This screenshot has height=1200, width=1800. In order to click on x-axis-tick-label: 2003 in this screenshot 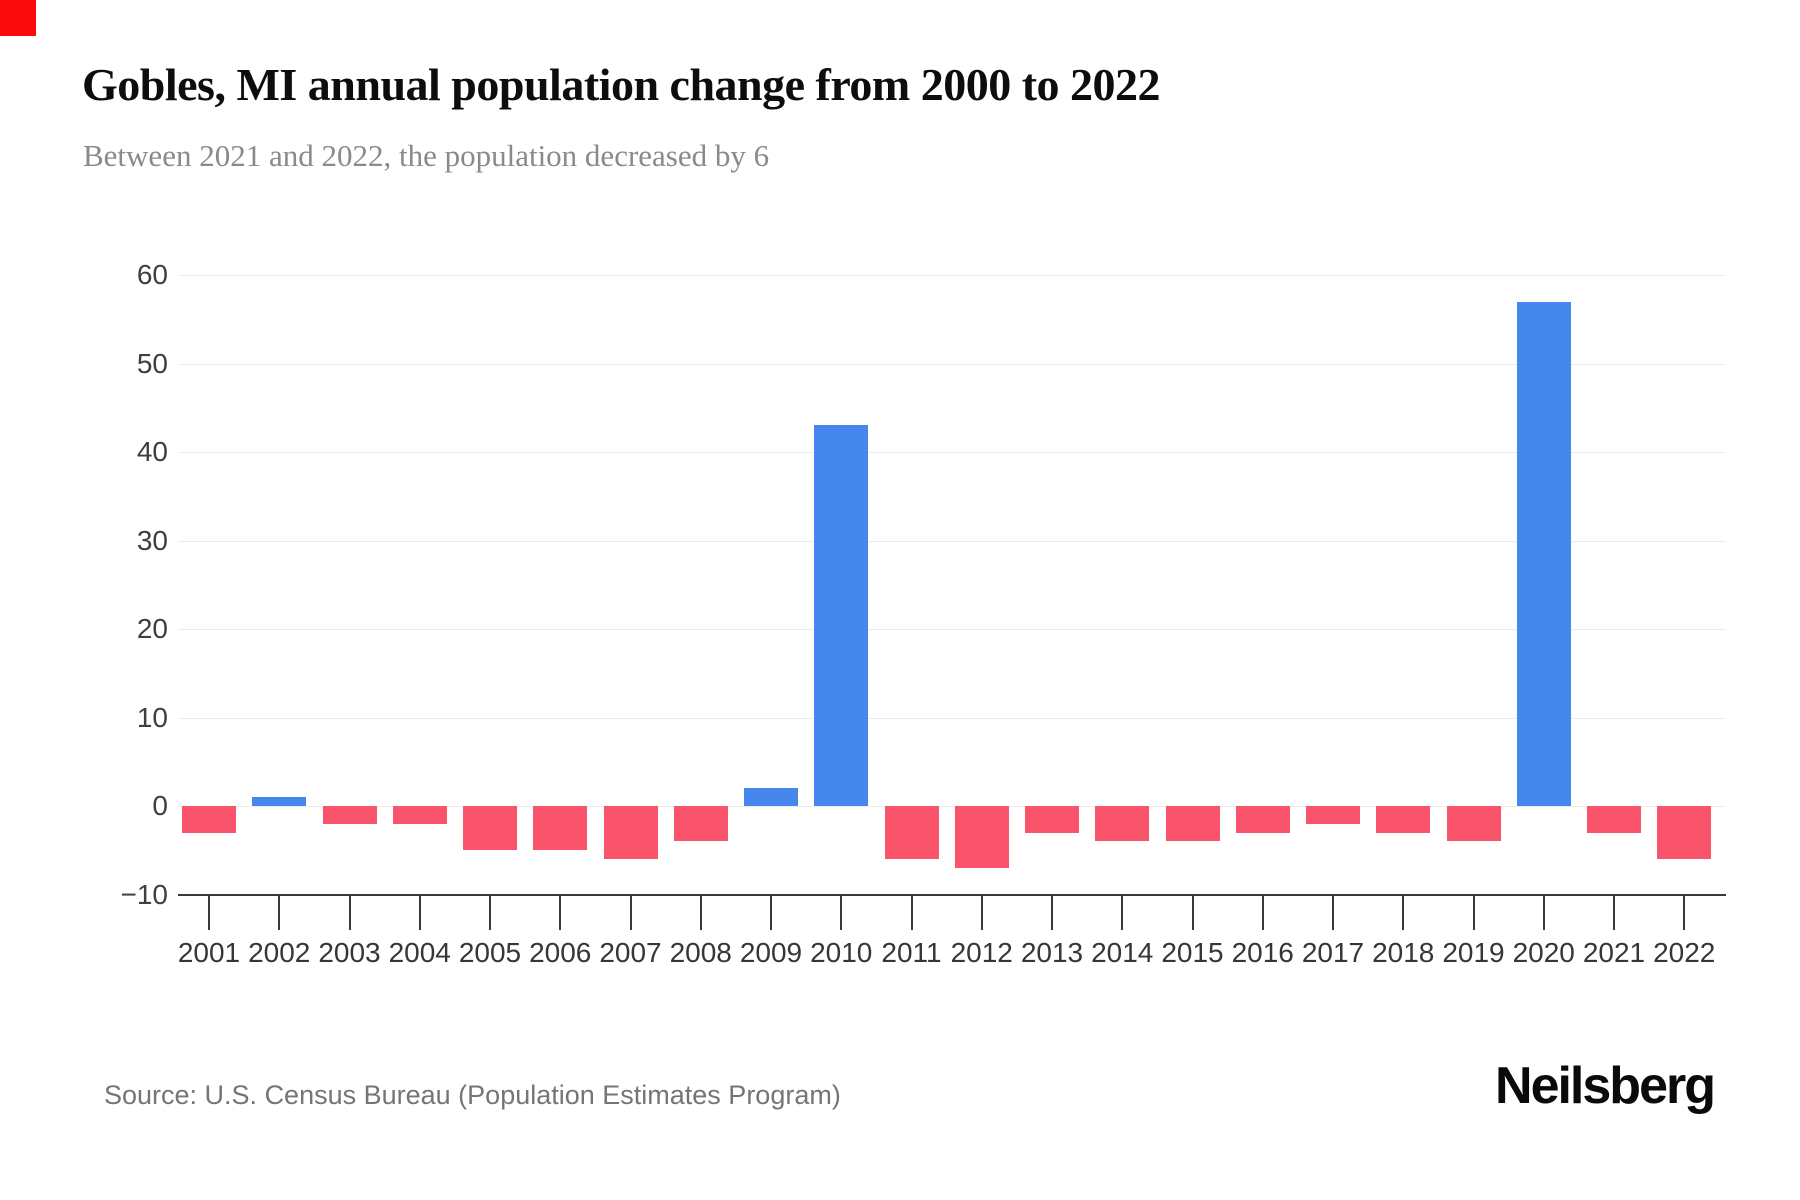, I will do `click(349, 952)`.